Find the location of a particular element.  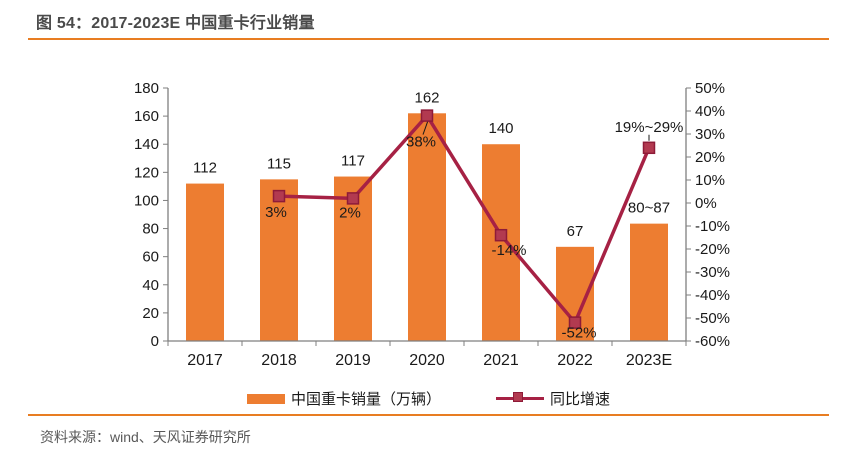

right-axis-tick-label: -30% is located at coordinates (712, 272).